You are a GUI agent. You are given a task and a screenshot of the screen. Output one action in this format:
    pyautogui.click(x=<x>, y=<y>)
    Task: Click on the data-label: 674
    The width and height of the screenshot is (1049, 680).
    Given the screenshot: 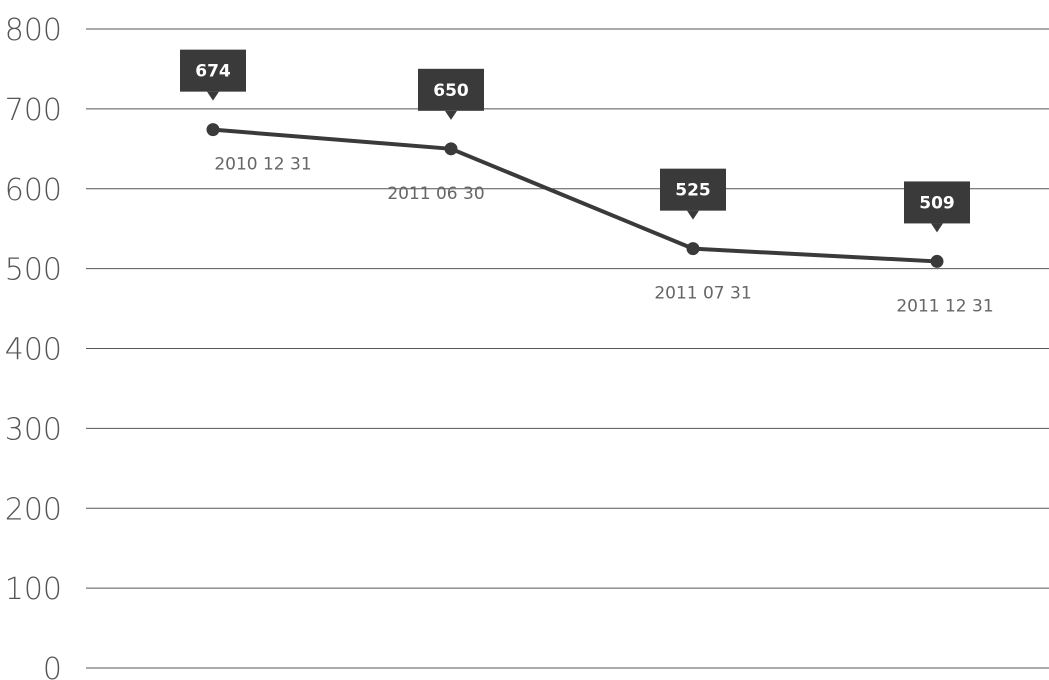 What is the action you would take?
    pyautogui.click(x=213, y=72)
    